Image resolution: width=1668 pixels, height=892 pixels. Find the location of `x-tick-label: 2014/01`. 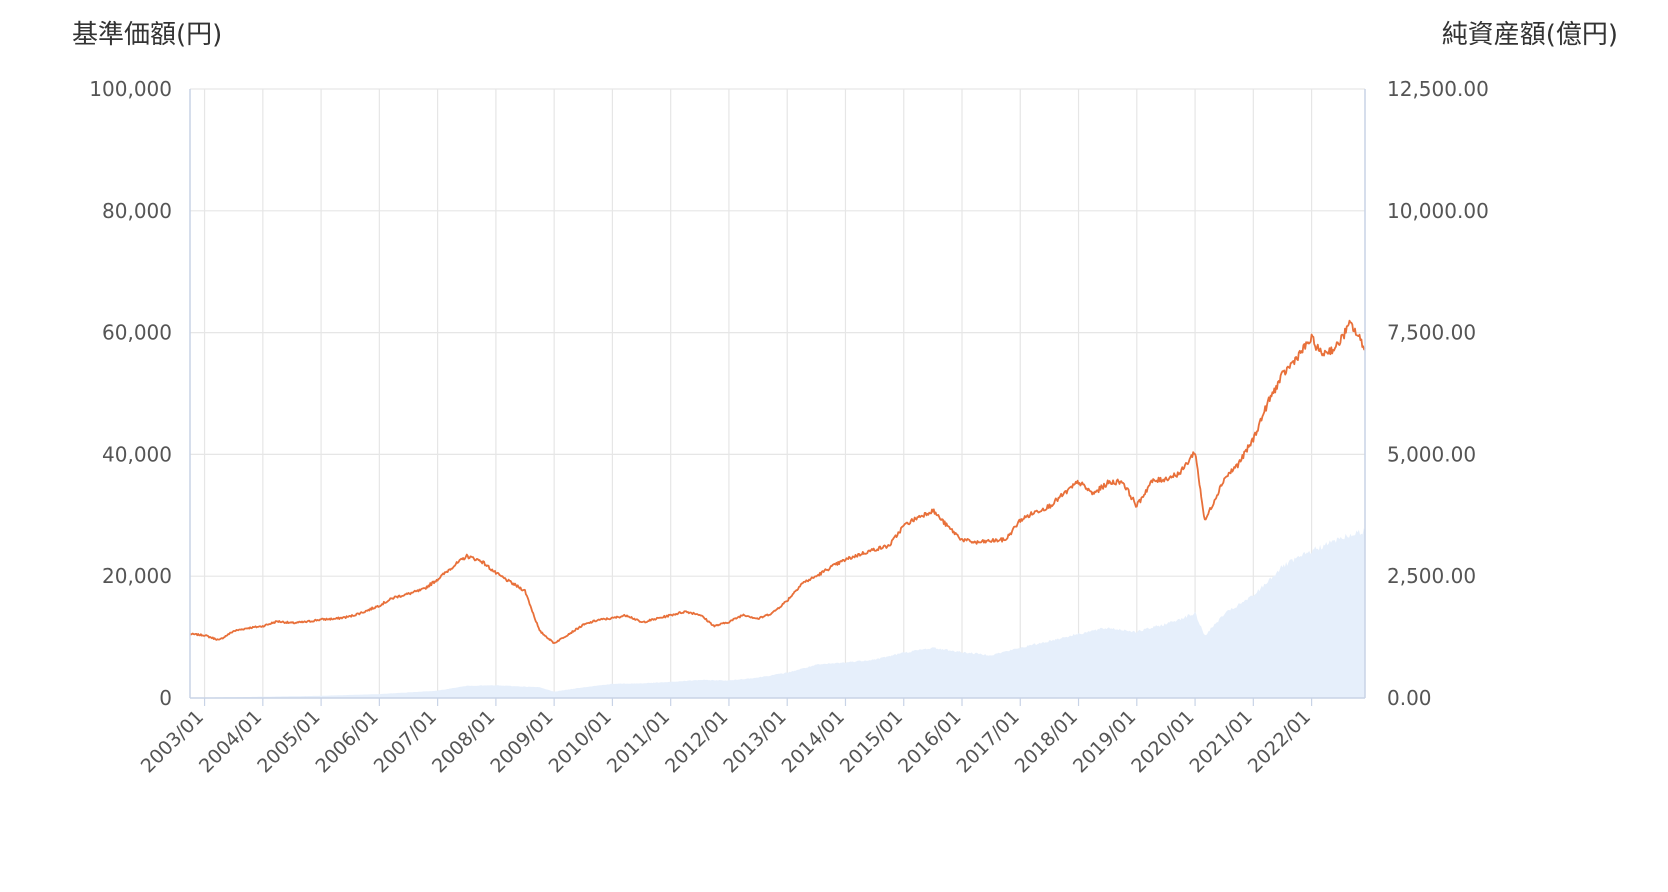

x-tick-label: 2014/01 is located at coordinates (813, 741).